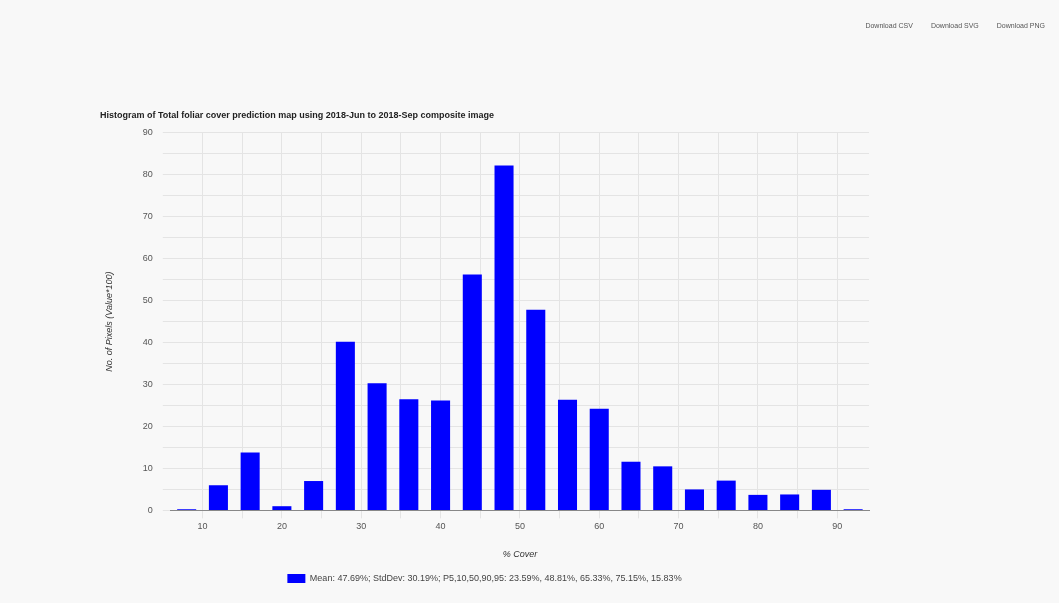  What do you see at coordinates (147, 384) in the screenshot?
I see `y-tick-label: 30` at bounding box center [147, 384].